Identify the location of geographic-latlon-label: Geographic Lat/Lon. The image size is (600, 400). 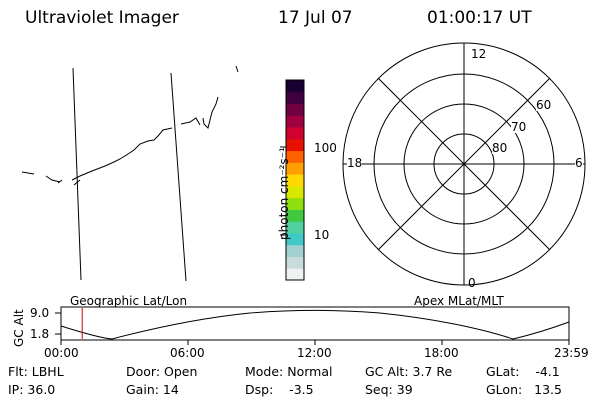
(129, 301).